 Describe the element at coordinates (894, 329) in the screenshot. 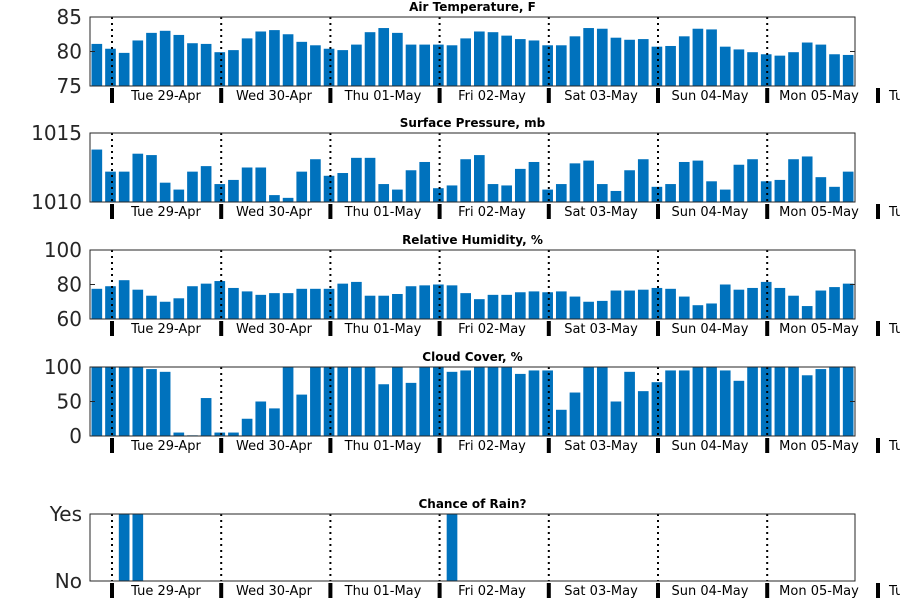

I see `x-tick-label: Tu` at that location.